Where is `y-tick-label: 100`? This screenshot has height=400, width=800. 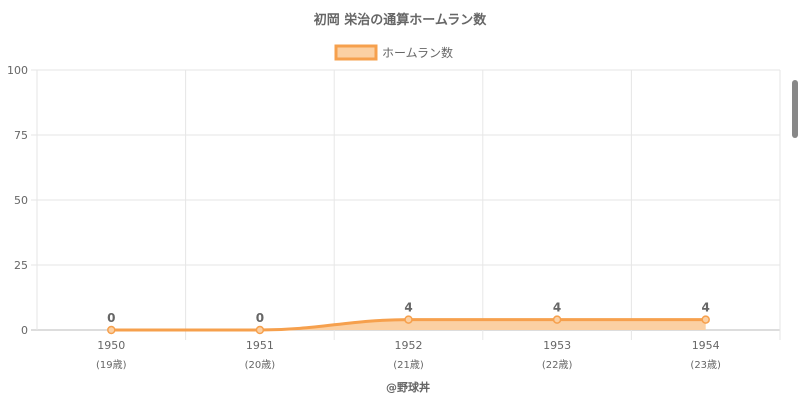
y-tick-label: 100 is located at coordinates (17, 70).